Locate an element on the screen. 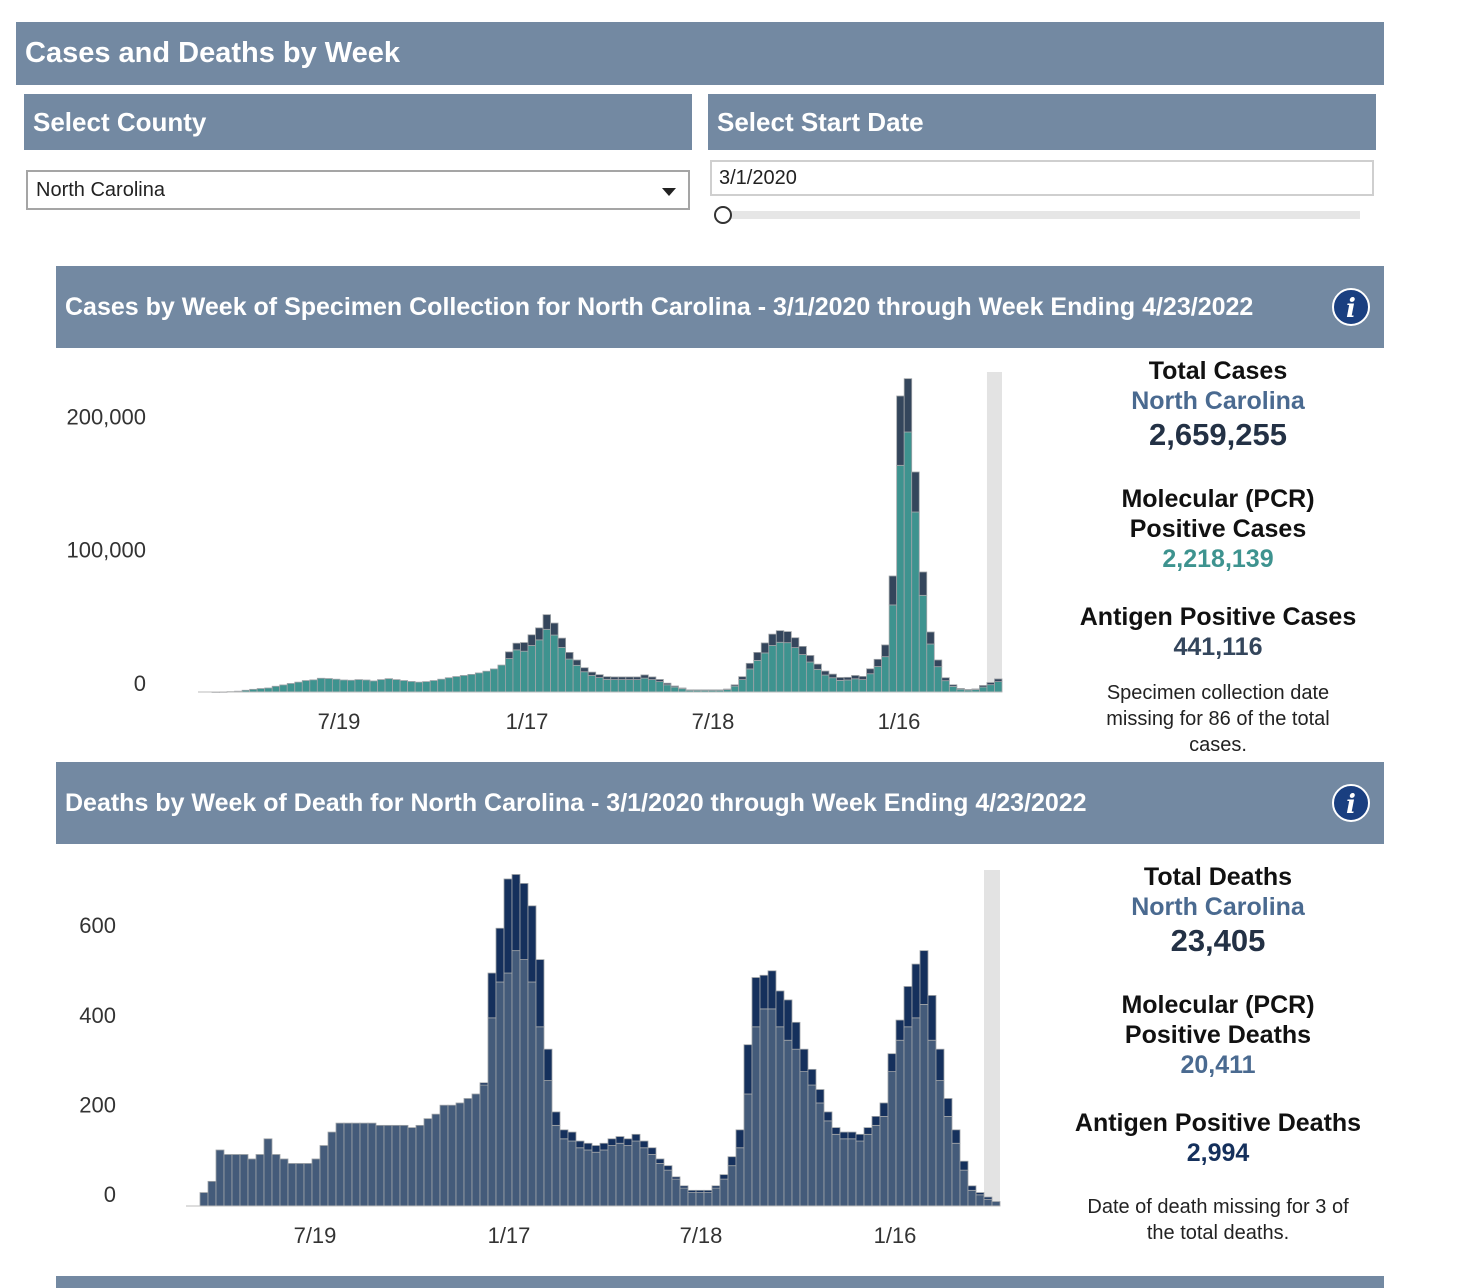 Image resolution: width=1464 pixels, height=1288 pixels. start-date-slider-track is located at coordinates (1041, 215).